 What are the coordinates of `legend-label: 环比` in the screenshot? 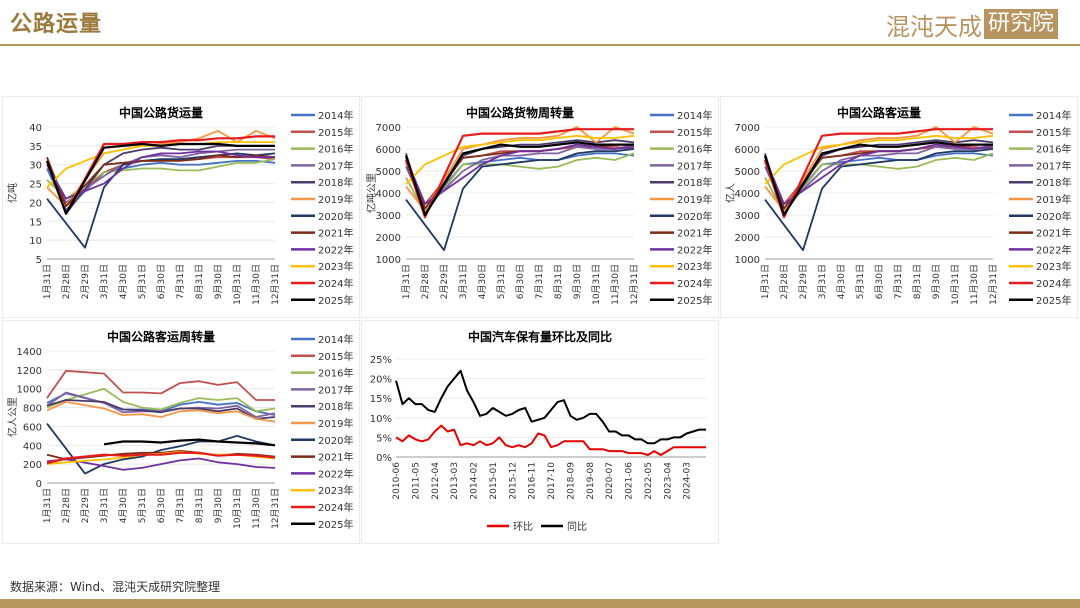 It's located at (523, 527).